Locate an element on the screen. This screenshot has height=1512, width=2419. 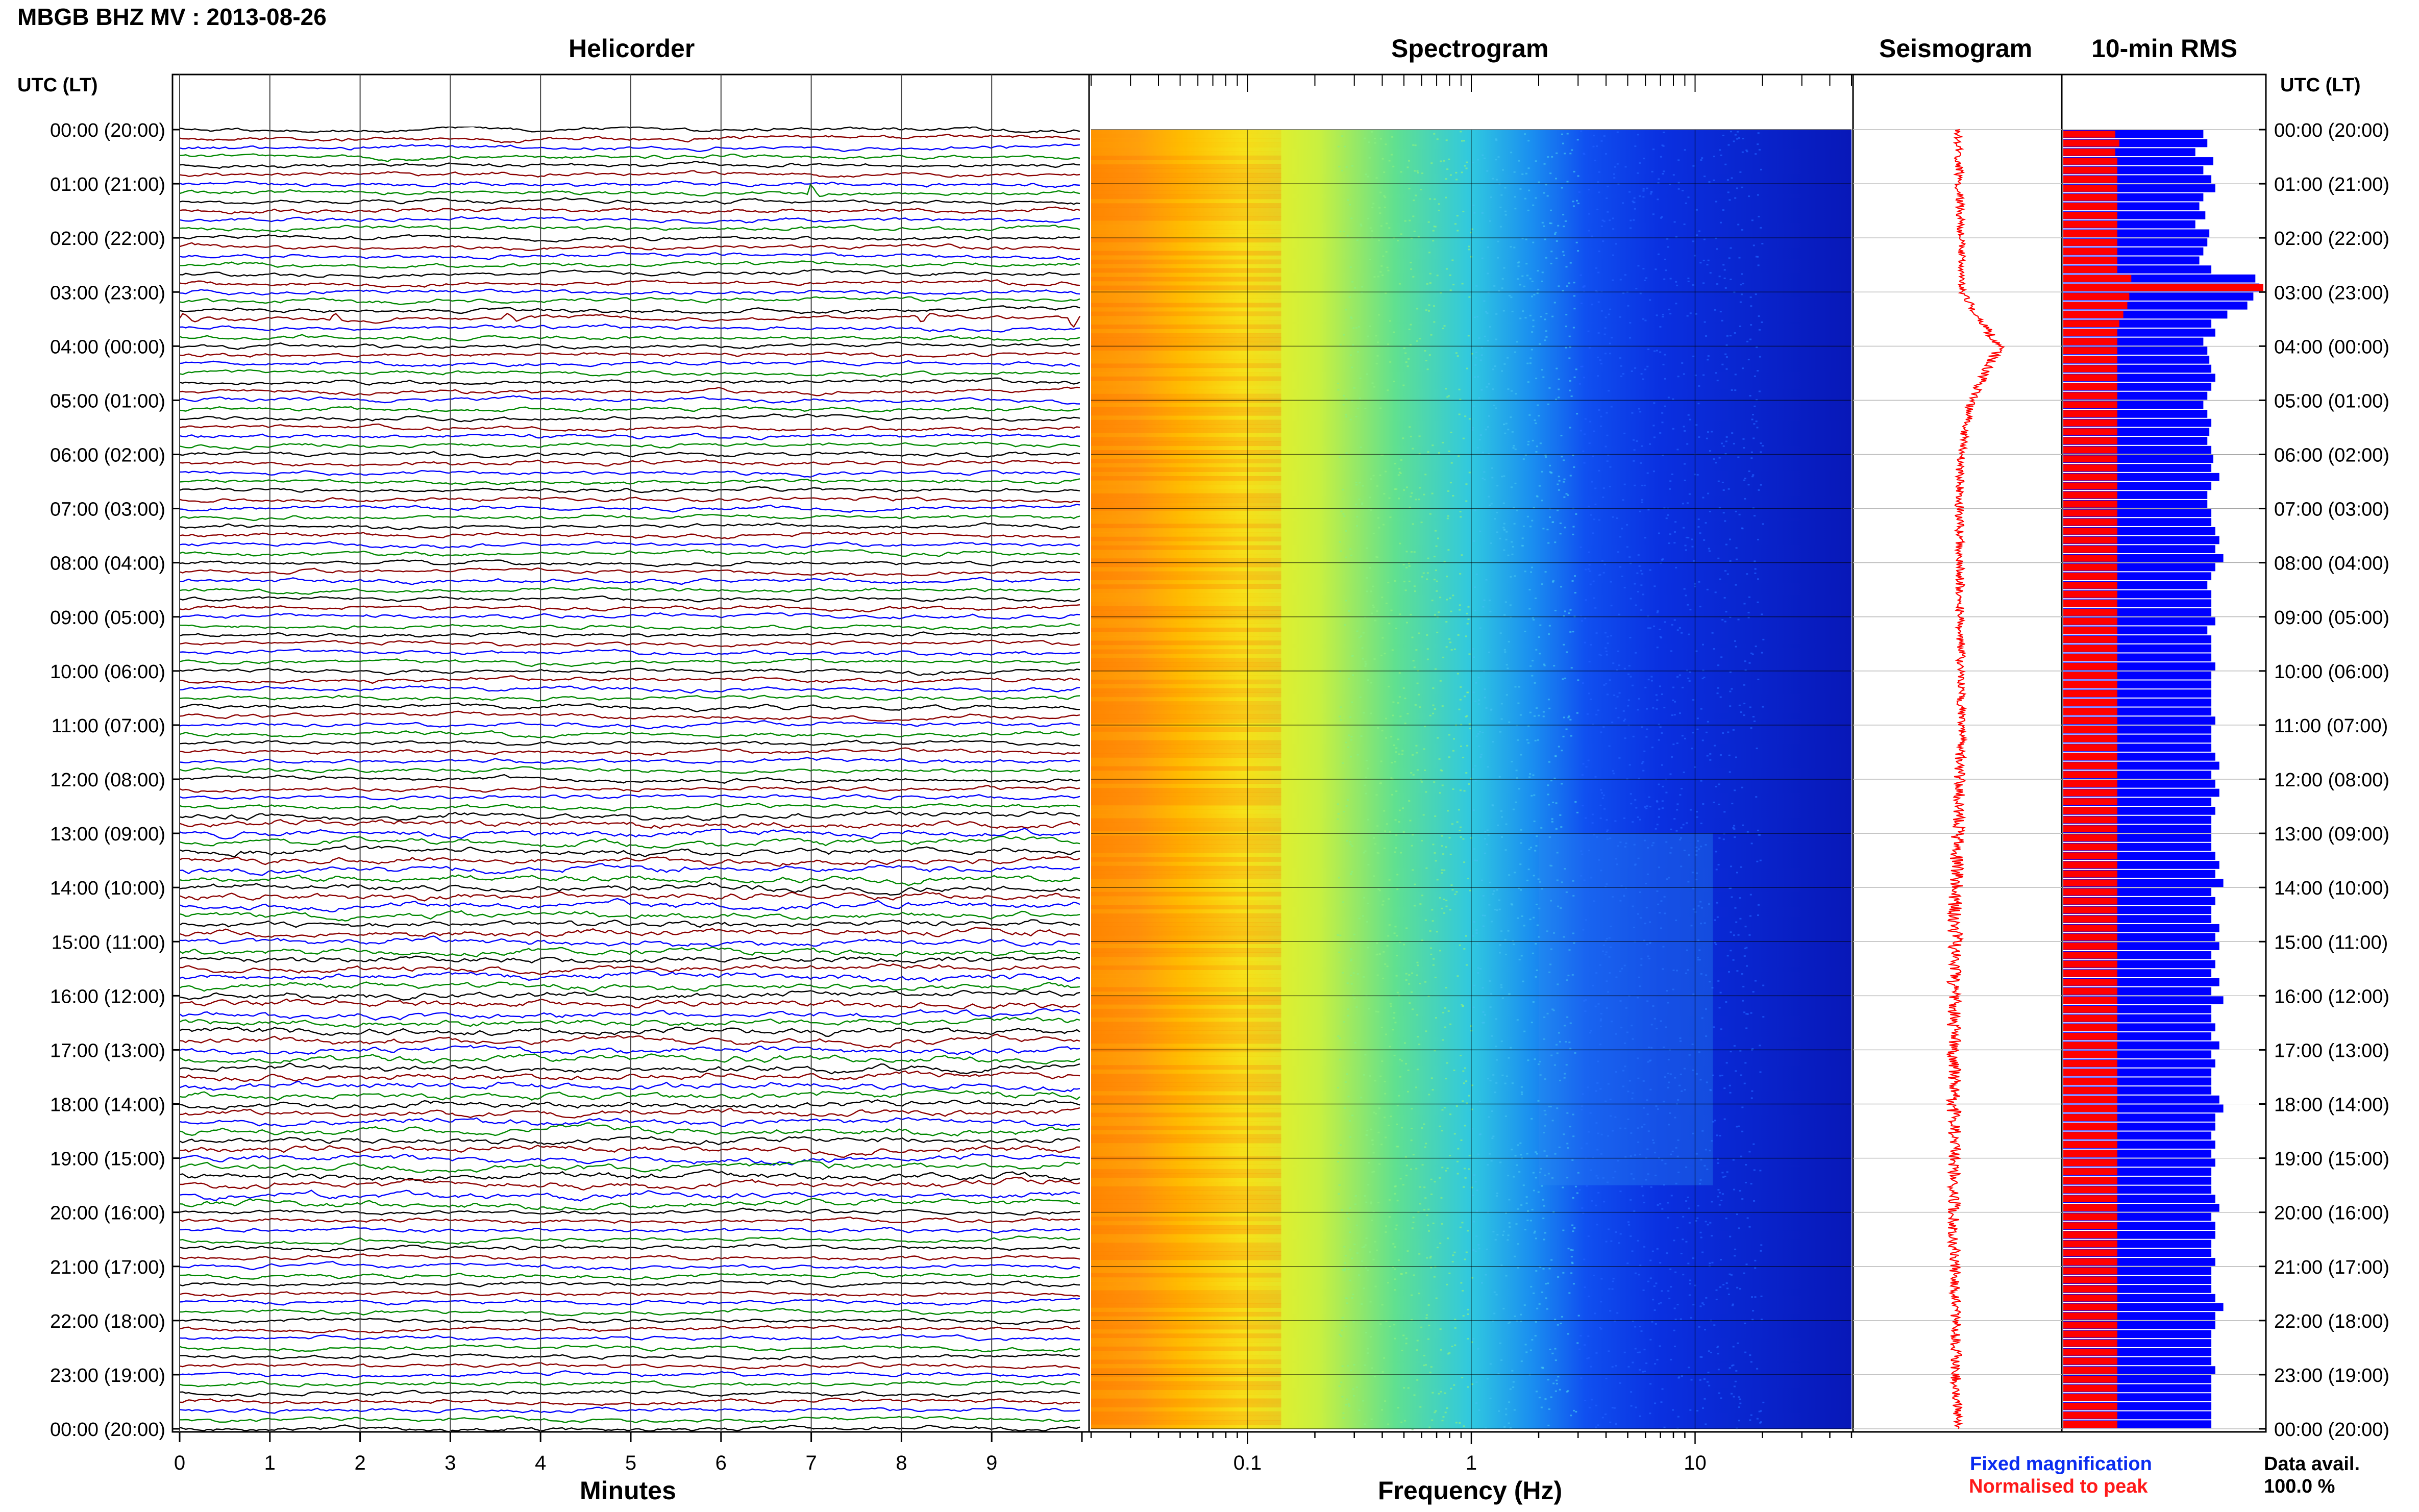
time-label-left: 06:00 (02:00) is located at coordinates (107, 455).